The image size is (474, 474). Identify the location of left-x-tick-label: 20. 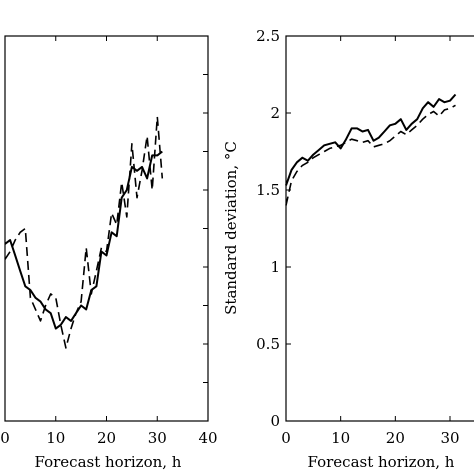
(106, 438).